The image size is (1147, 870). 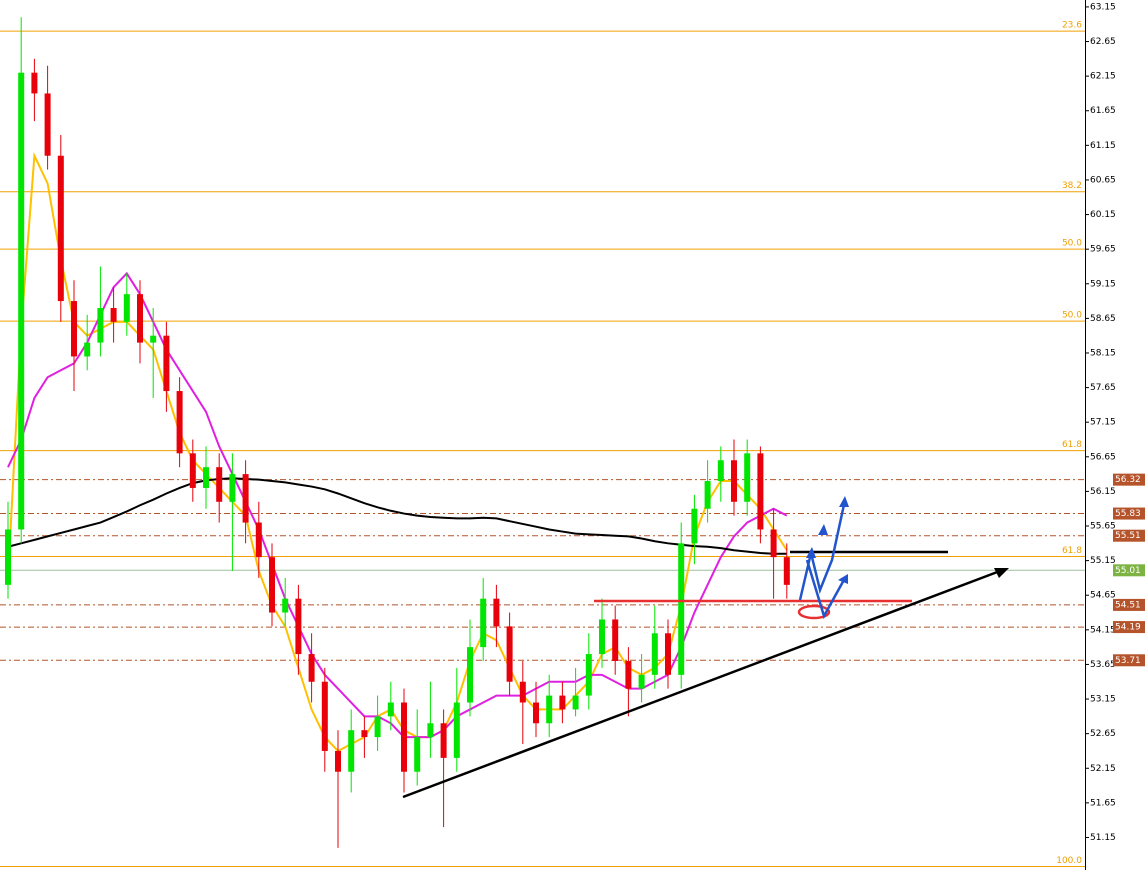 I want to click on y-tick-label: 54.15, so click(x=1103, y=630).